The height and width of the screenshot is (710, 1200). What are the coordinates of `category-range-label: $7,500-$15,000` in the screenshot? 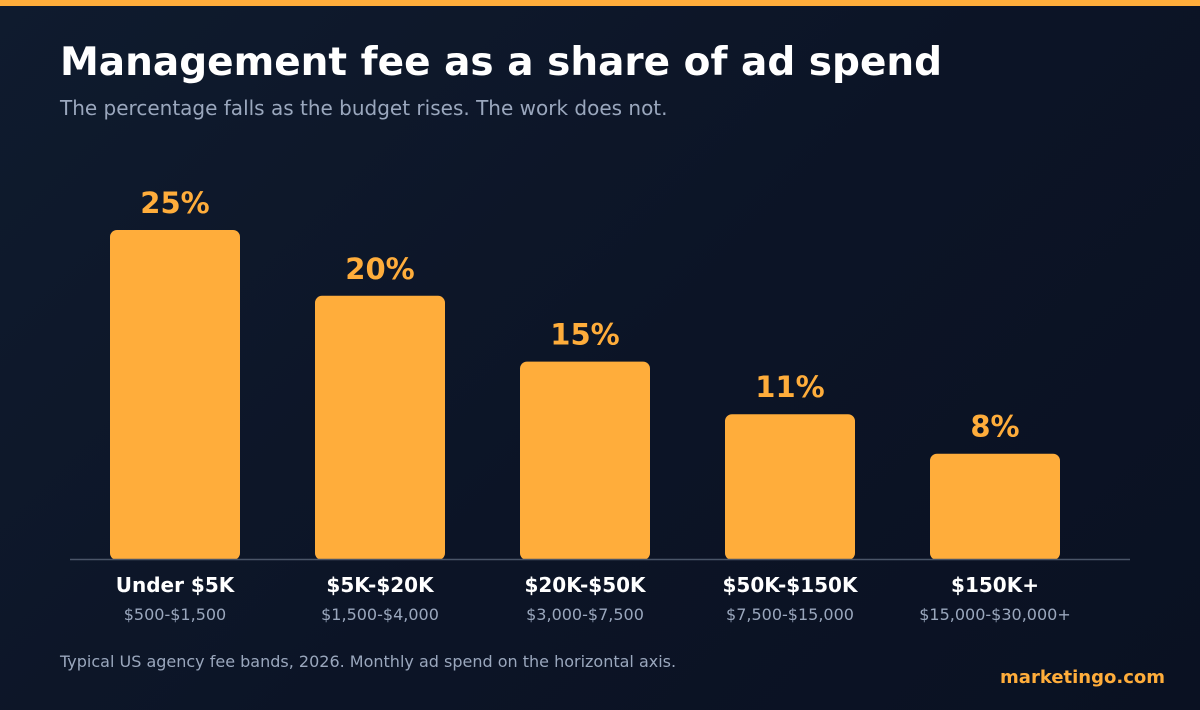 It's located at (790, 614).